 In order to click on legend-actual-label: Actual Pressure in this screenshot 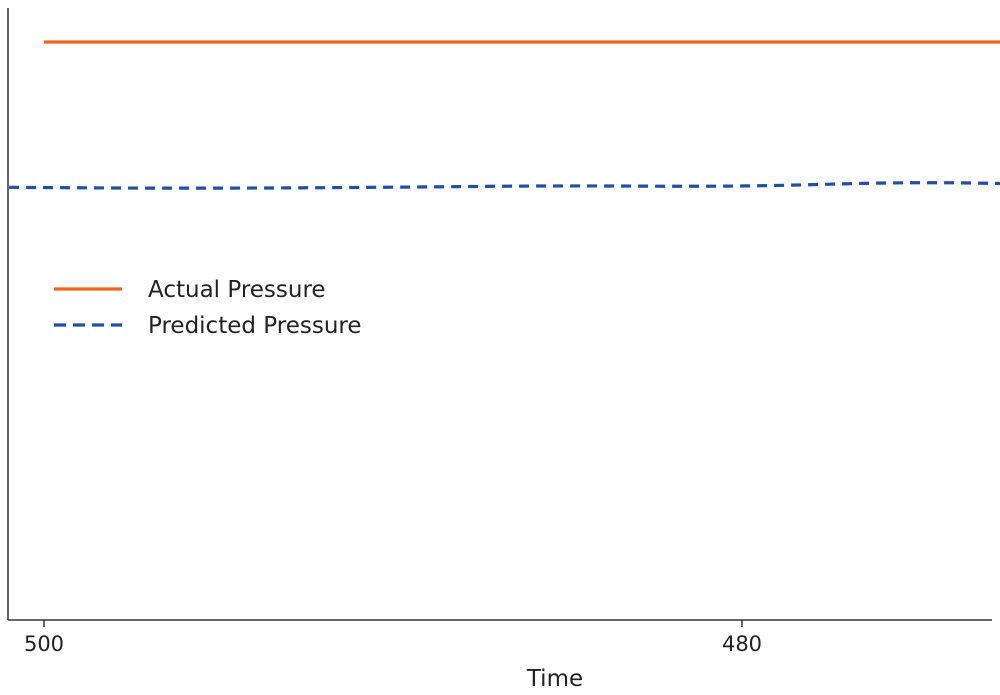, I will do `click(237, 290)`.